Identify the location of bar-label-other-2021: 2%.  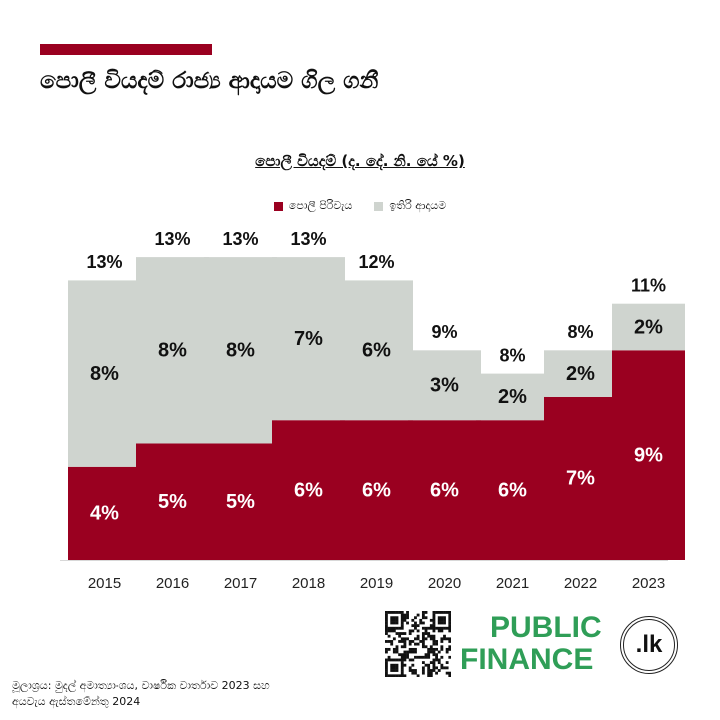
(512, 397).